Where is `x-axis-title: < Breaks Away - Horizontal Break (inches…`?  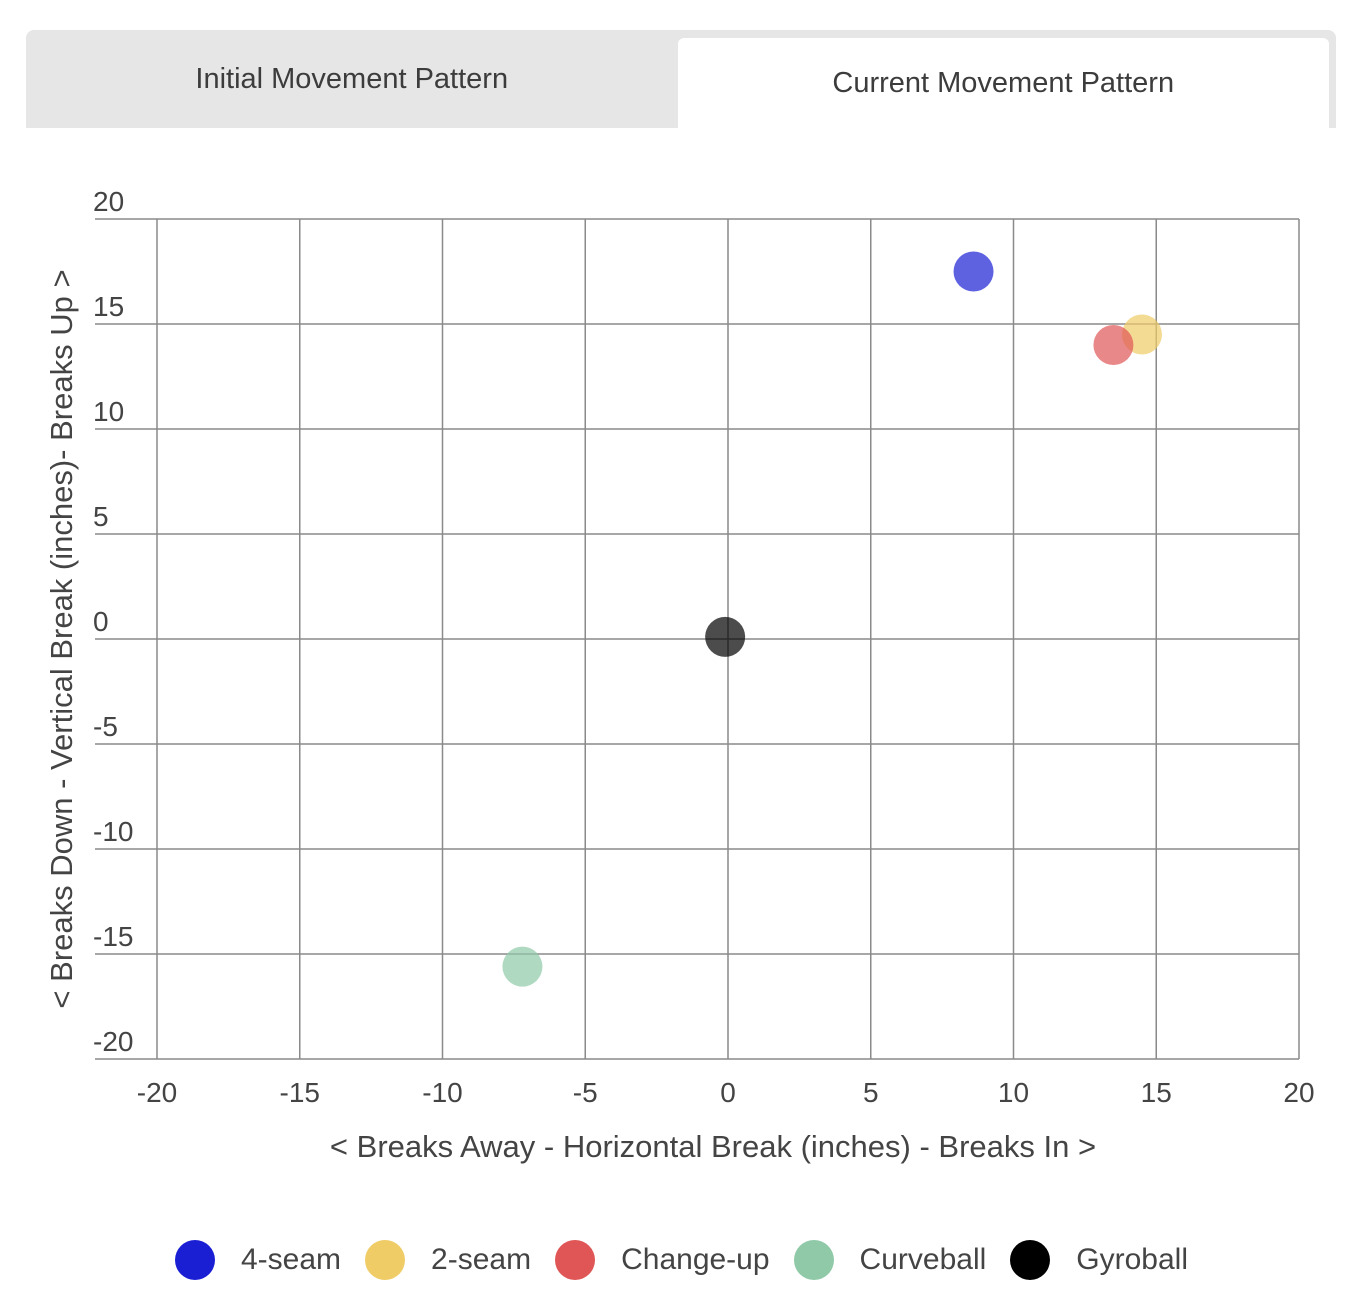
x-axis-title: < Breaks Away - Horizontal Break (inches… is located at coordinates (713, 1146).